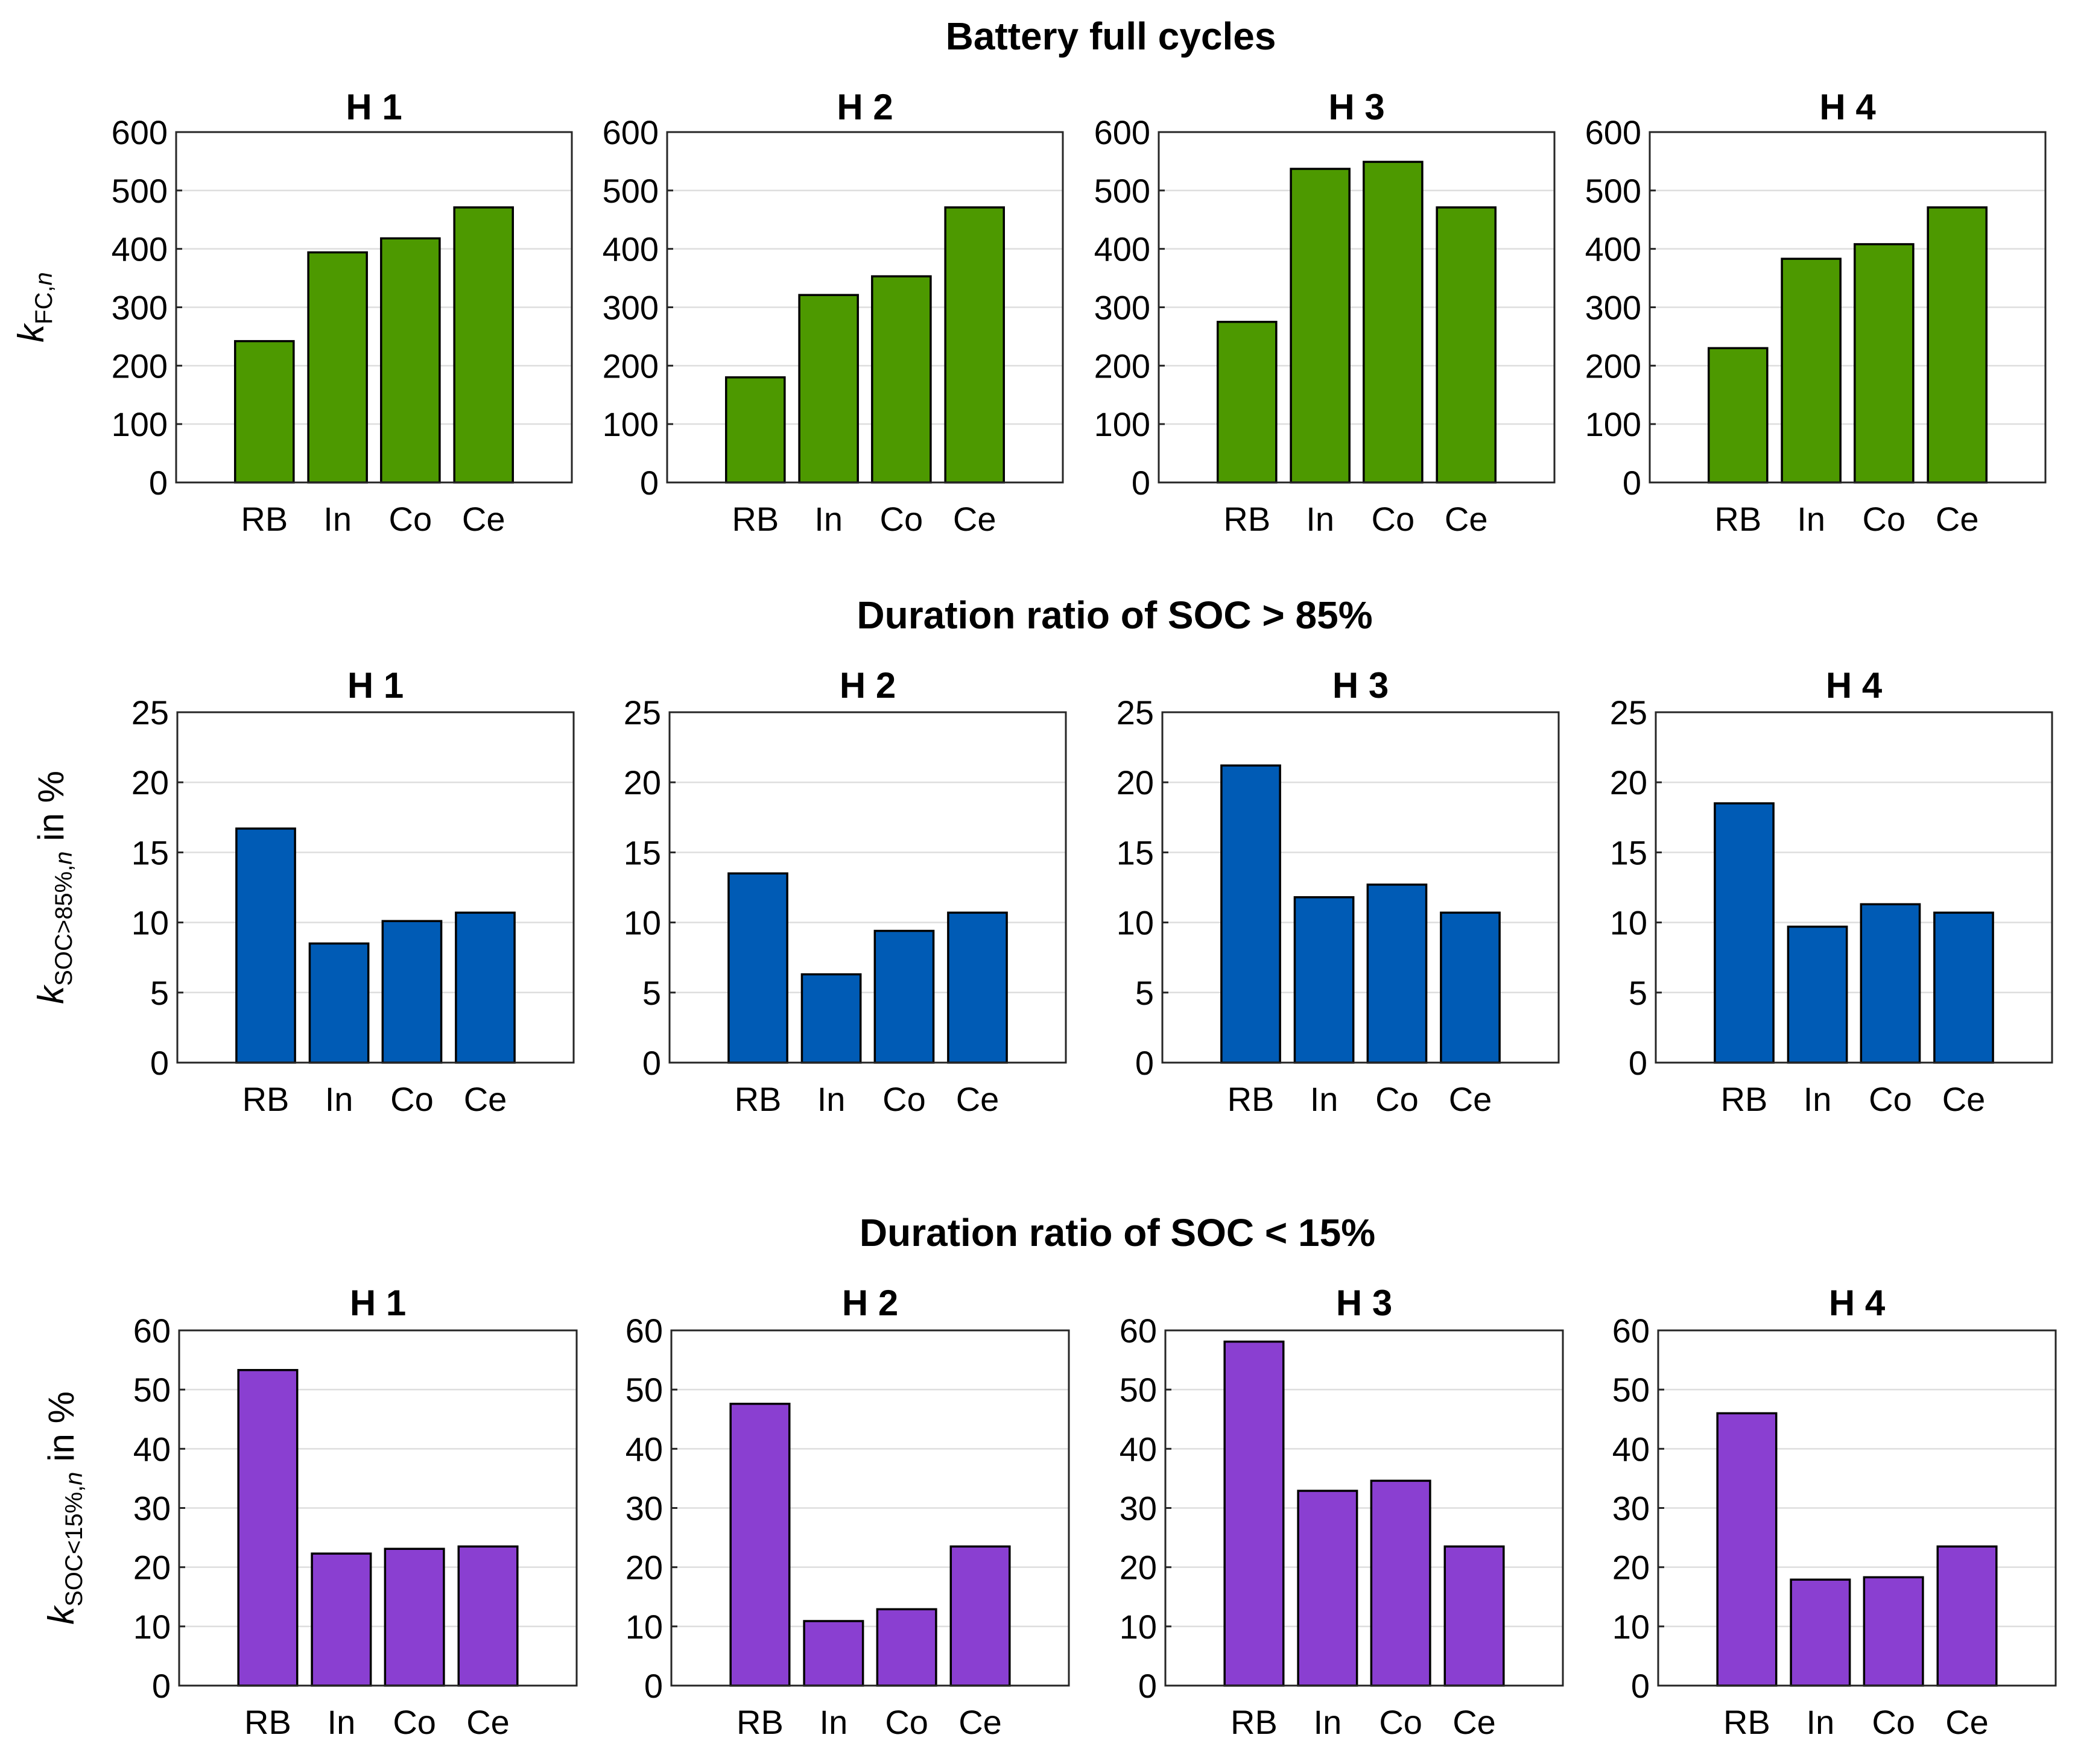 This screenshot has width=2078, height=1764. Describe the element at coordinates (1613, 366) in the screenshot. I see `y-tick-label: 200` at that location.